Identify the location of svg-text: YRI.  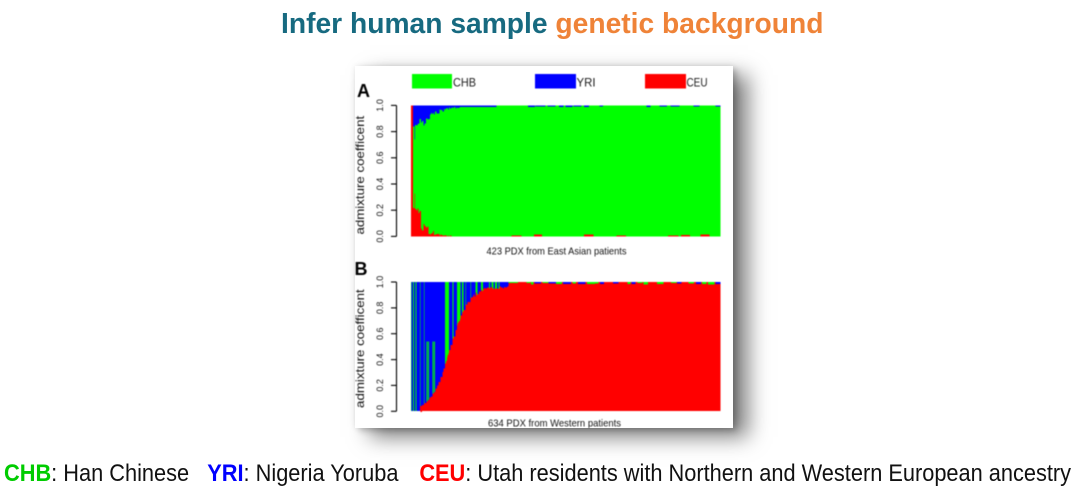
(586, 83).